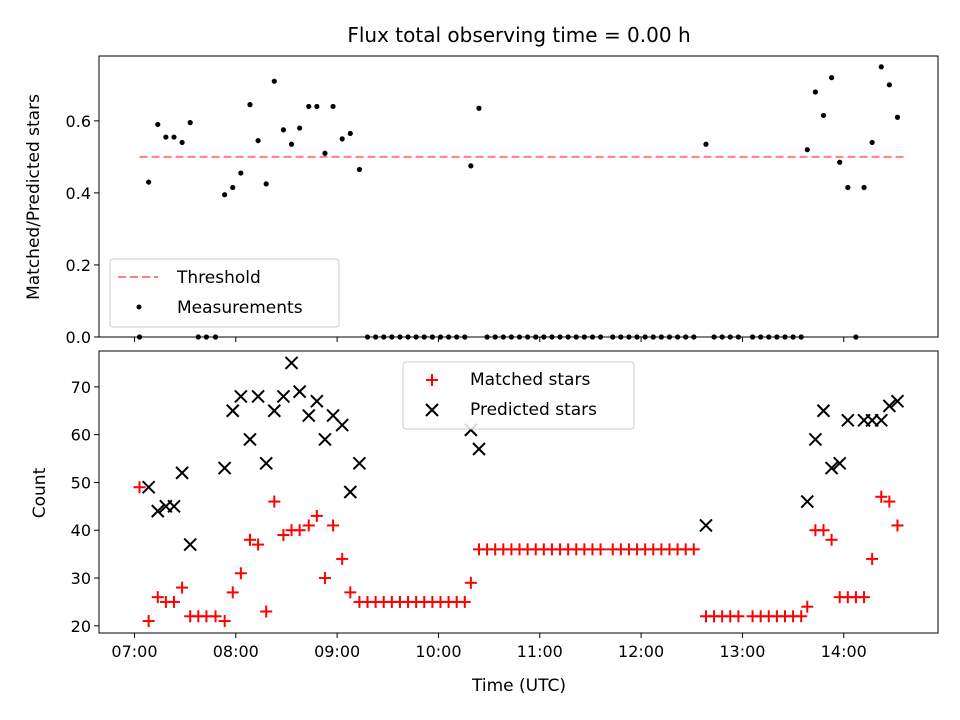  What do you see at coordinates (533, 410) in the screenshot?
I see `legend-predicted-label: Predicted stars` at bounding box center [533, 410].